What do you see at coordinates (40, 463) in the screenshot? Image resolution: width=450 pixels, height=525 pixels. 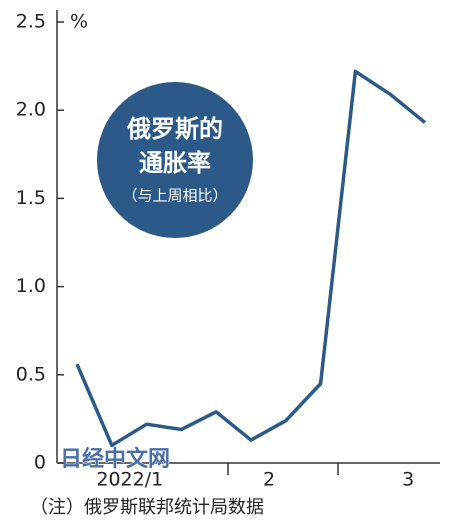 I see `y-tick-label: 0` at bounding box center [40, 463].